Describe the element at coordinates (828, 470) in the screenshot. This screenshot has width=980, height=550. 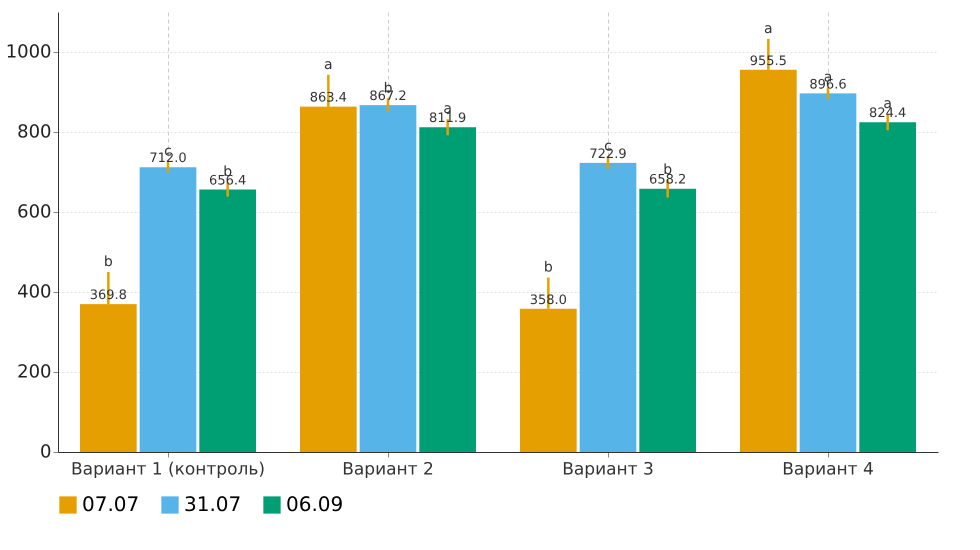
I see `x-tick-label: Вариант 4` at that location.